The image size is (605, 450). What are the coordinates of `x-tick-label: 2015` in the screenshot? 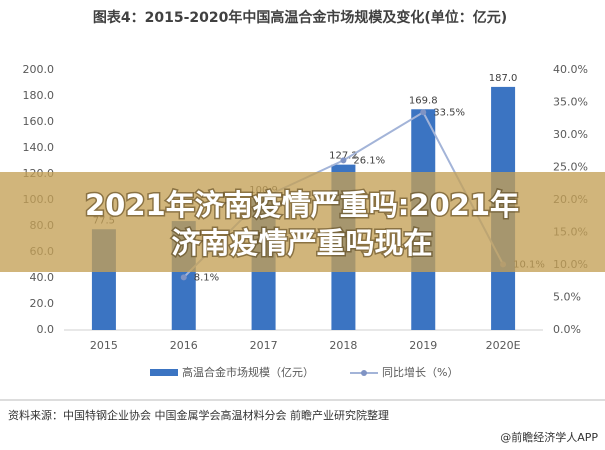 It's located at (104, 345).